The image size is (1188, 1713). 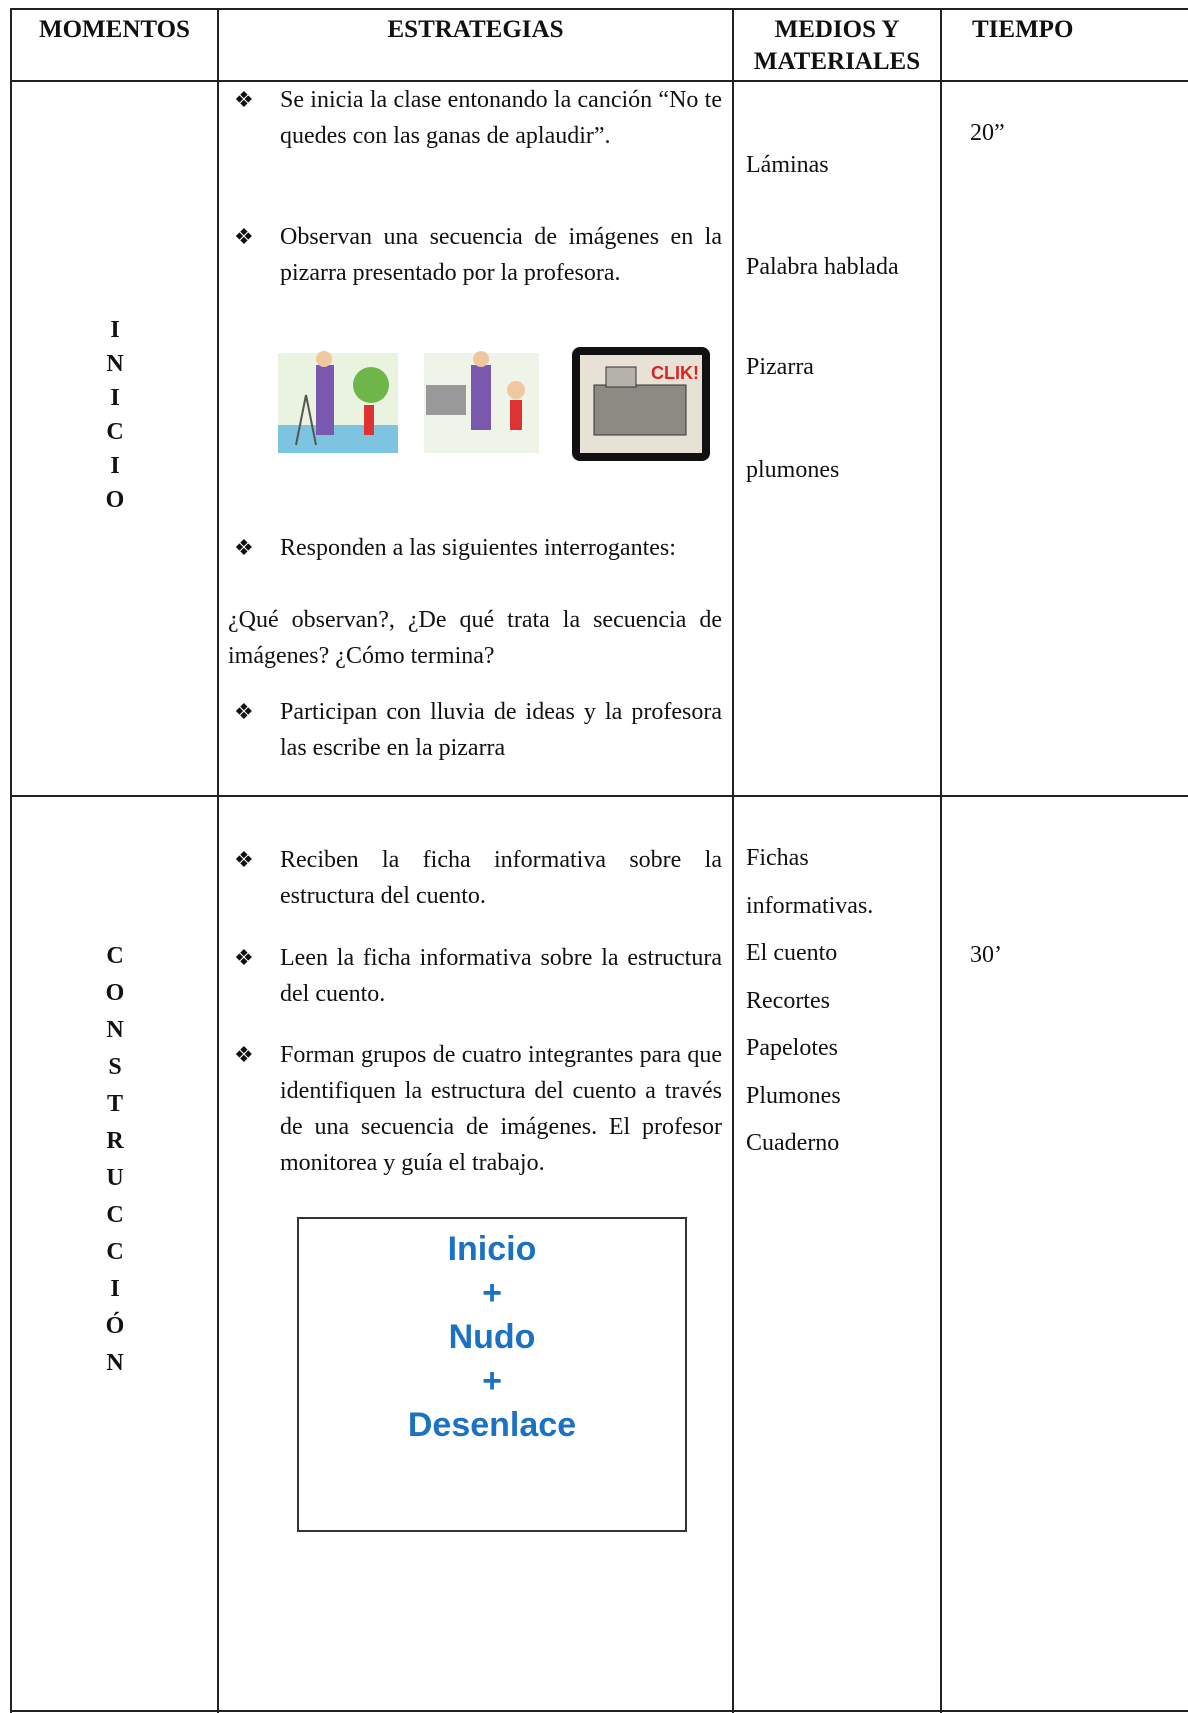 What do you see at coordinates (777, 858) in the screenshot?
I see `material: Fichas` at bounding box center [777, 858].